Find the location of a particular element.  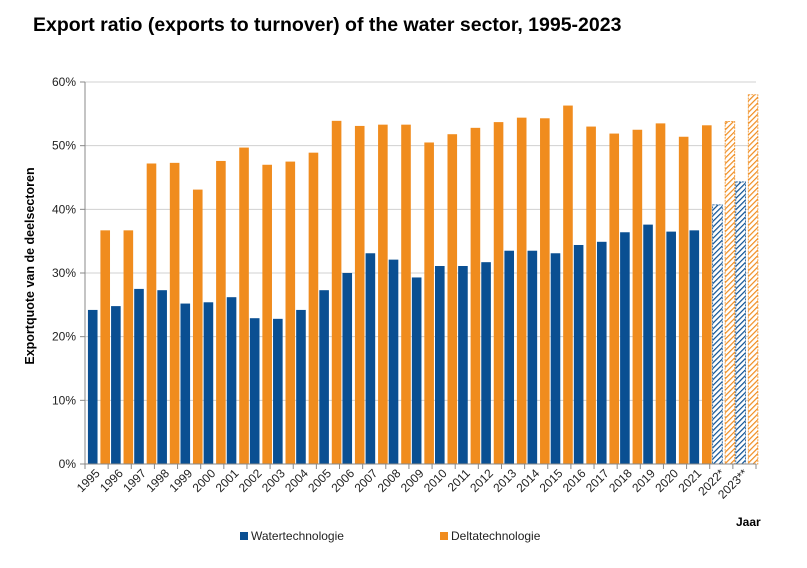

y-axis-label: Exportquote van de deelsectoren is located at coordinates (30, 265).